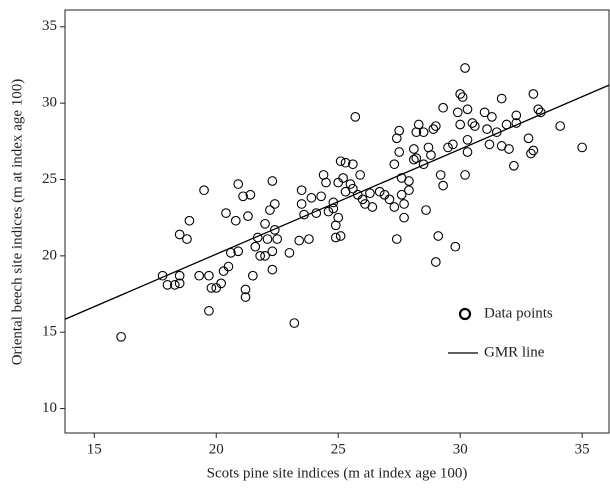 The width and height of the screenshot is (610, 493). What do you see at coordinates (94, 449) in the screenshot?
I see `x-tick-label: 15` at bounding box center [94, 449].